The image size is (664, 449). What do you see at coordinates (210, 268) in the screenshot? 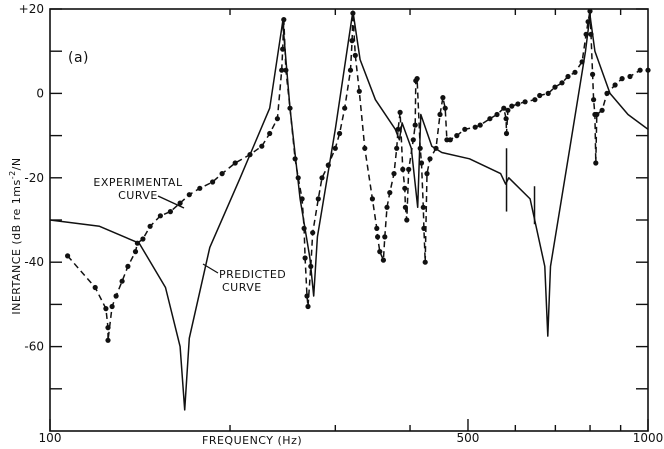
I see `predicted-leader-line` at bounding box center [210, 268].